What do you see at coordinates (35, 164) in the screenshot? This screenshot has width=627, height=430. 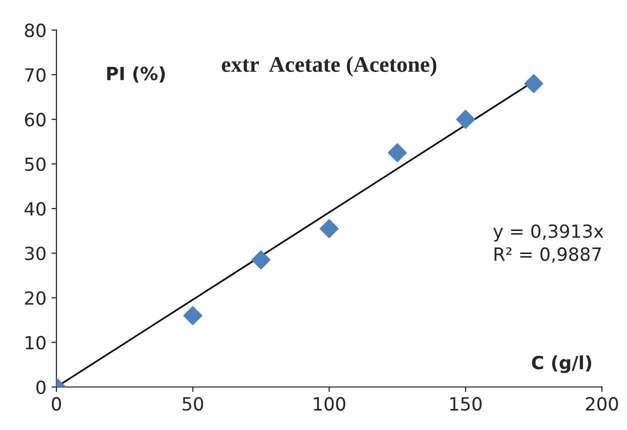 I see `y-tick-label: 50` at bounding box center [35, 164].